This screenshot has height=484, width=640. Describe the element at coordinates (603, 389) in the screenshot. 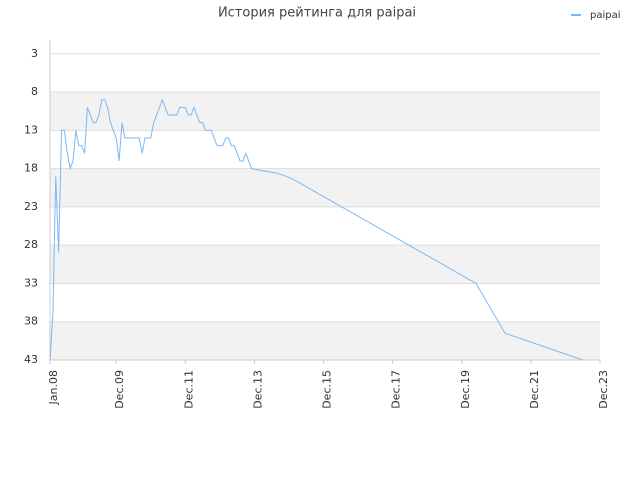

I see `x-tick-label: Dec.23` at that location.